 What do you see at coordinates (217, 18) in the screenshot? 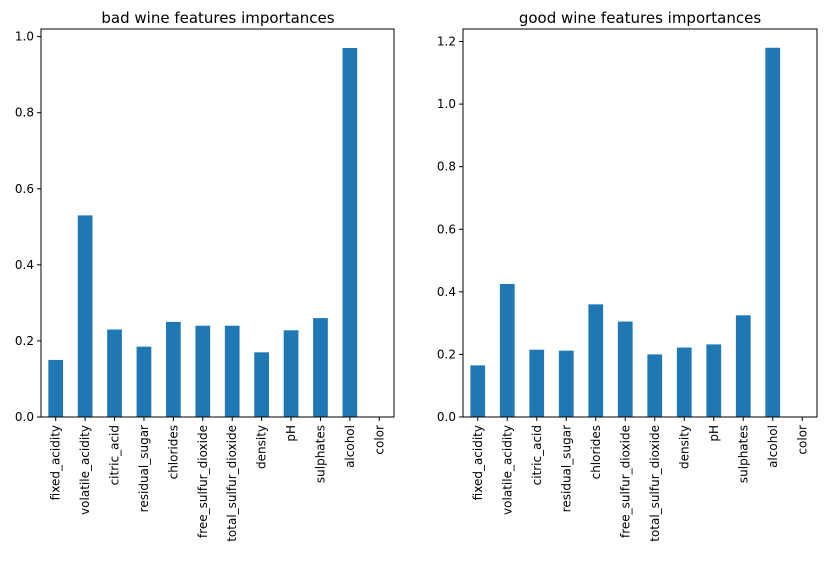
I see `chart-title: bad wine features importances` at bounding box center [217, 18].